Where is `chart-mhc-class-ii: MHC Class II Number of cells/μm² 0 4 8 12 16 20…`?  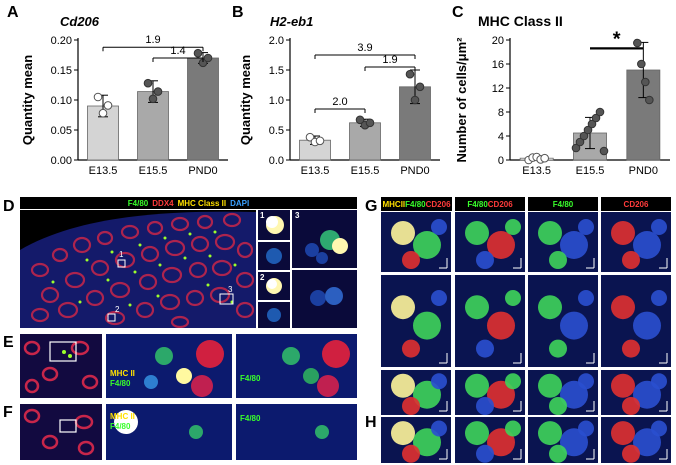 chart-mhc-class-ii: MHC Class II Number of cells/μm² 0 4 8 12 16 20… is located at coordinates (562, 95).